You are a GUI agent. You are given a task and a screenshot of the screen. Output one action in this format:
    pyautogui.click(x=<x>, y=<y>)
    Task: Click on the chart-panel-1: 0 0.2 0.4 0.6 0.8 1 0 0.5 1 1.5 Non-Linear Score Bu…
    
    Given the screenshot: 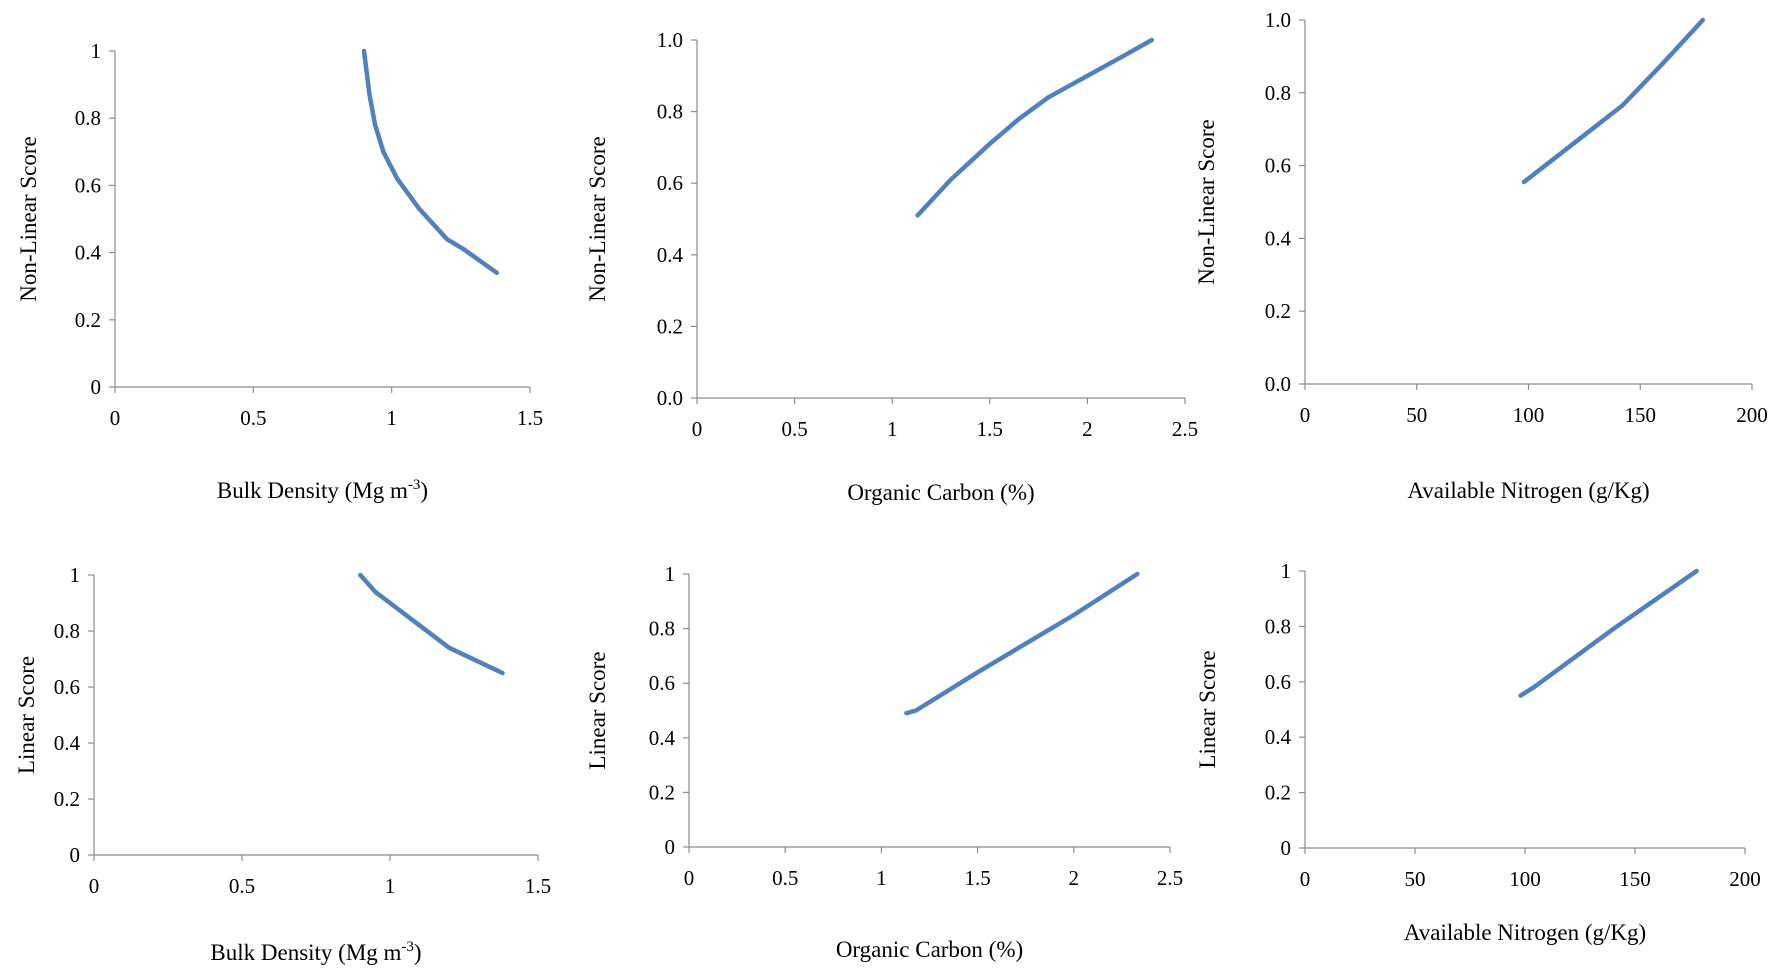 What is the action you would take?
    pyautogui.click(x=279, y=271)
    